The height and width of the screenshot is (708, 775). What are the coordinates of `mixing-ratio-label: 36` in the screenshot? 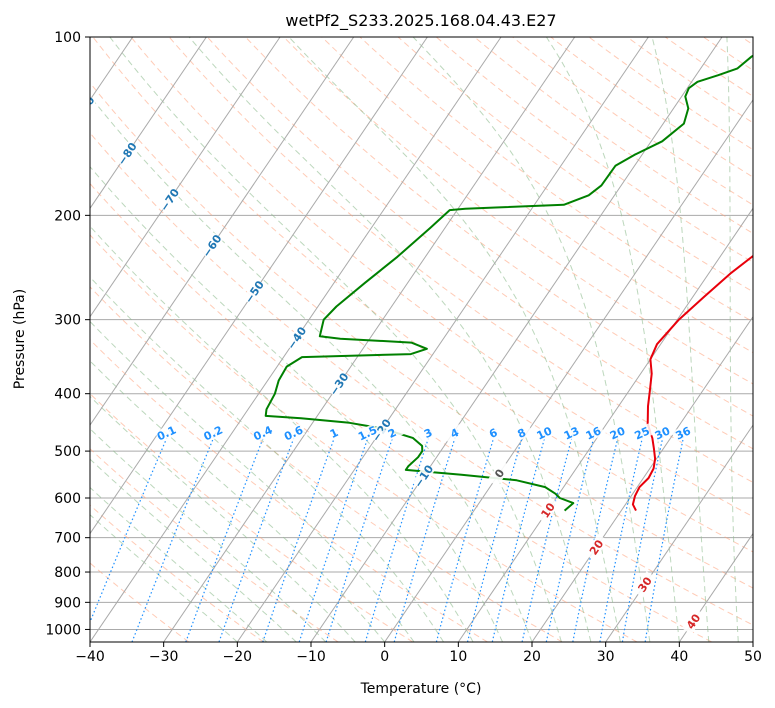 It's located at (683, 433).